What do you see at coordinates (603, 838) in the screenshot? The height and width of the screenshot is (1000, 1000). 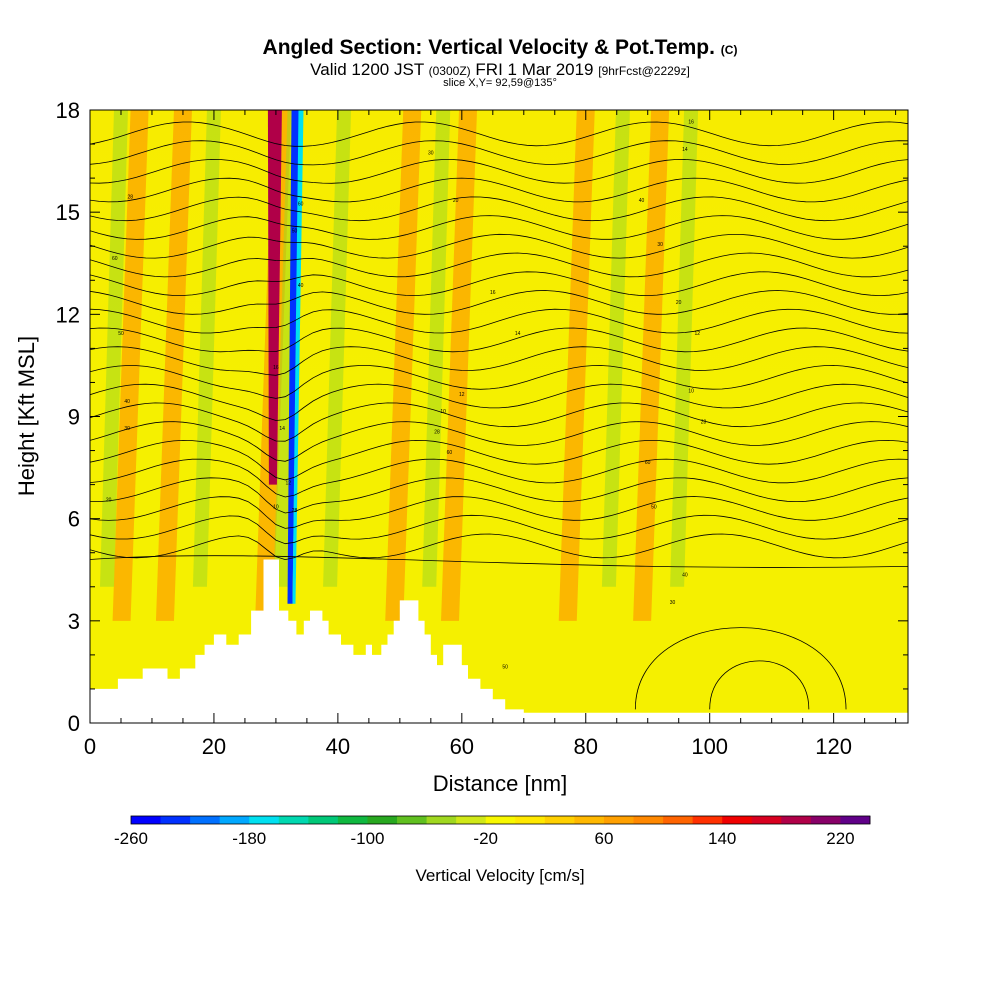 I see `colorbar-tick-label: 60` at bounding box center [603, 838].